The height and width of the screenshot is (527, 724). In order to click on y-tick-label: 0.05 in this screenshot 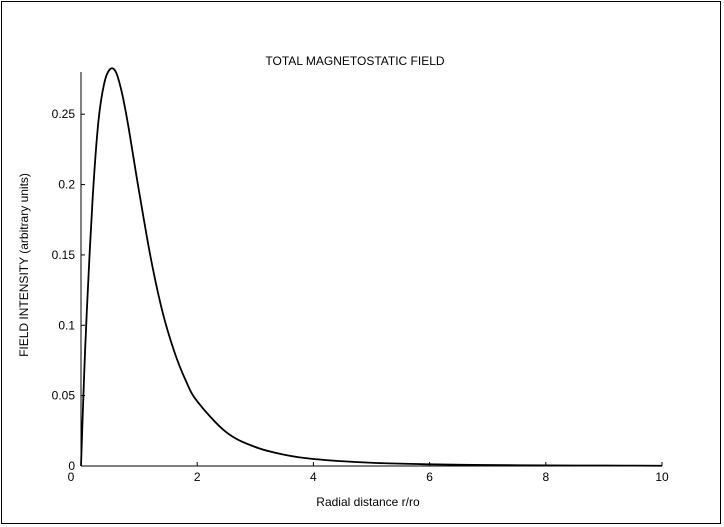, I will do `click(64, 396)`.